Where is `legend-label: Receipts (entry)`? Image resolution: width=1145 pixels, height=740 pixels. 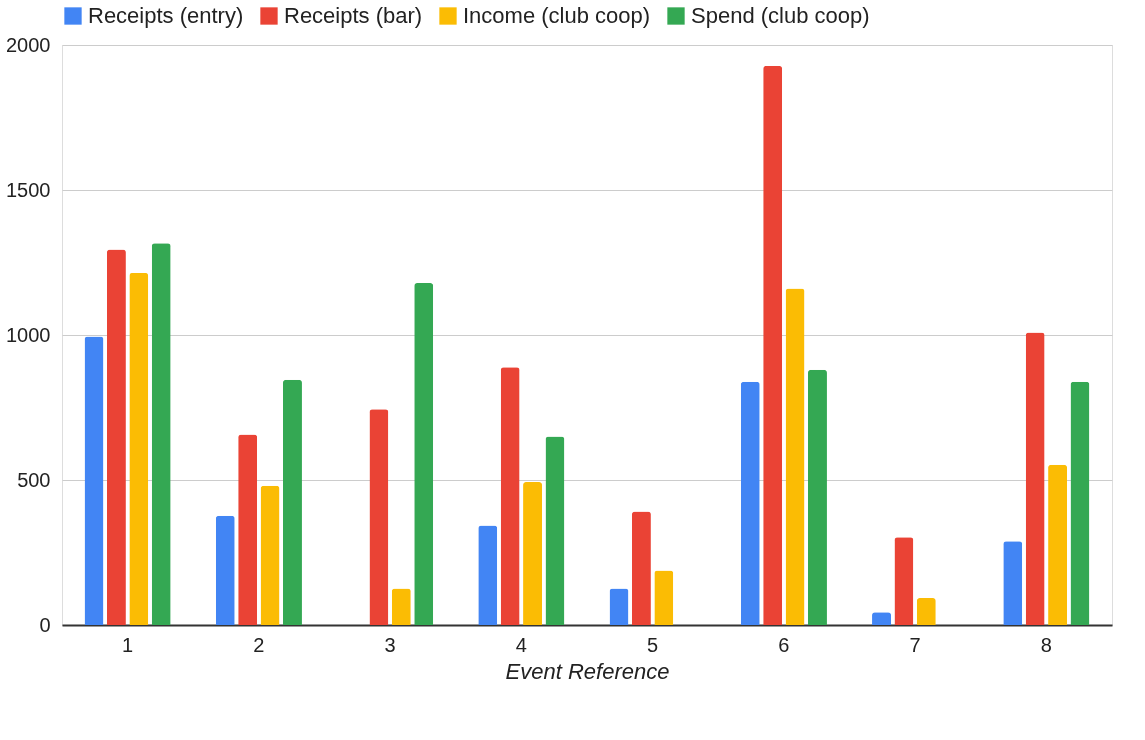 legend-label: Receipts (entry) is located at coordinates (166, 15).